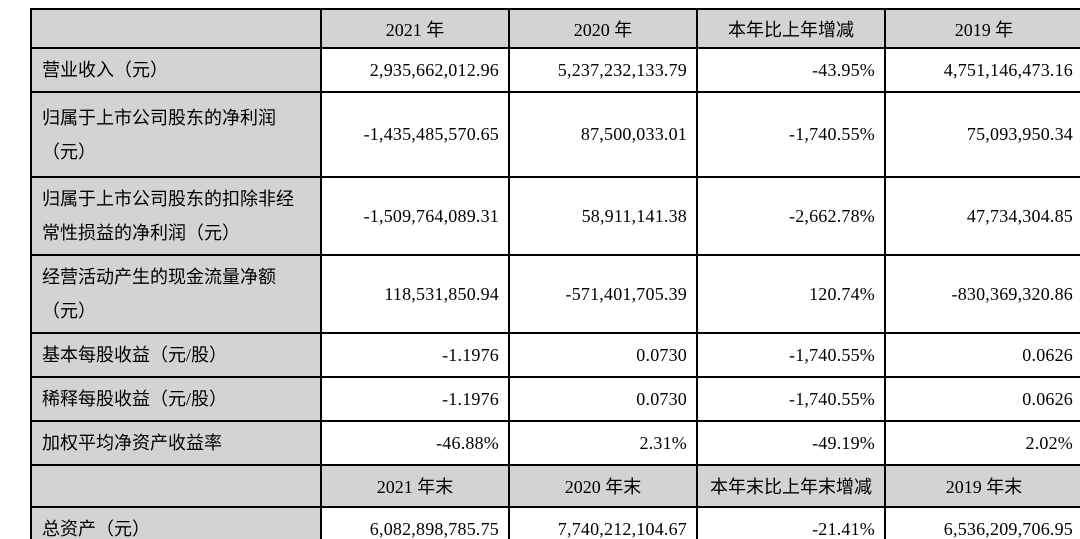 The height and width of the screenshot is (539, 1080). I want to click on table-row-weighted-avg-roe: 加权平均净资产收益率 -46.88% 2.31% -49.19% 2.02%, so click(555, 443).